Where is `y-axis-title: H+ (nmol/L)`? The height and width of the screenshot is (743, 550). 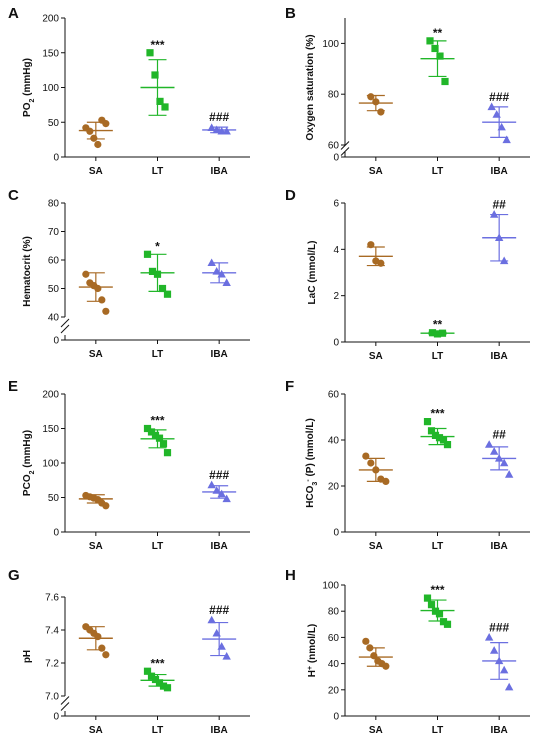
y-axis-title: H+ (nmol/L) is located at coordinates (313, 651).